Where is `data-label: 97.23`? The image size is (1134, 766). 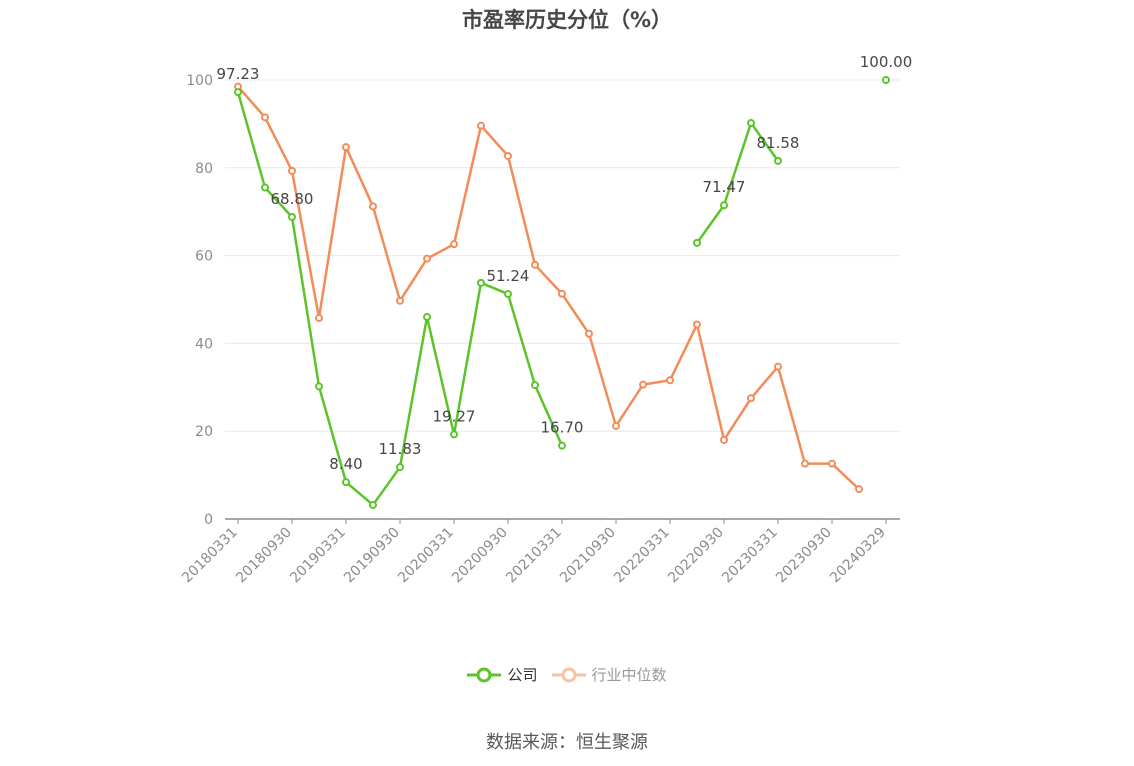
data-label: 97.23 is located at coordinates (238, 74).